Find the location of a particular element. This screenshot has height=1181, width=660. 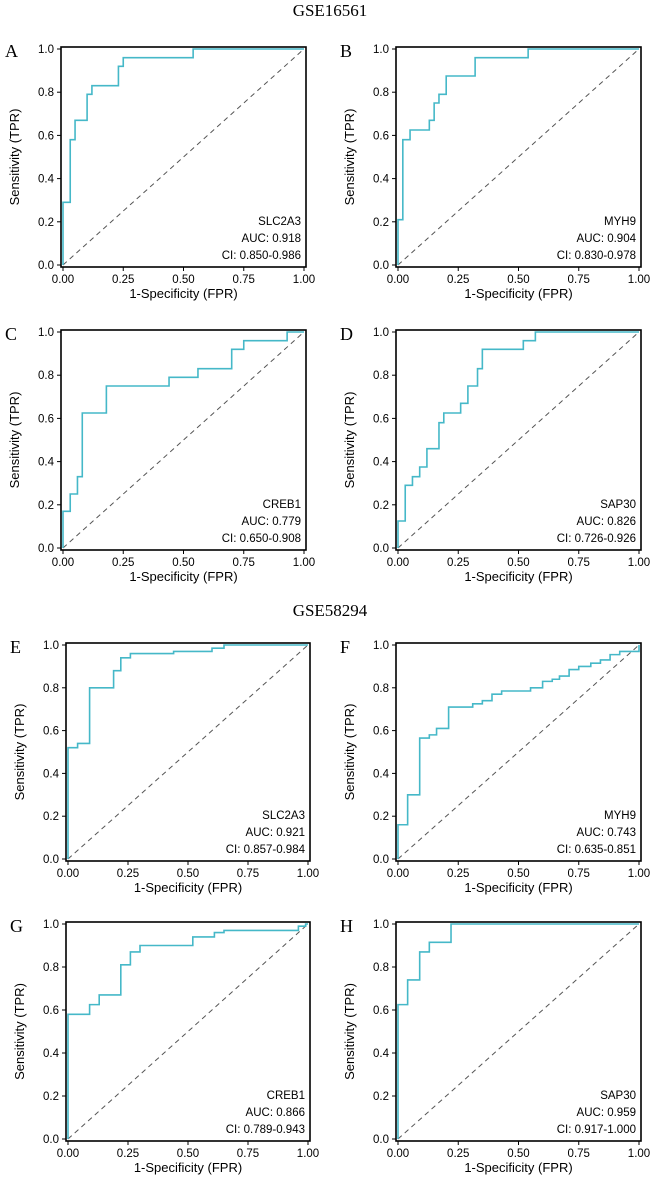

ci-label: CI: 0.635-0.851 is located at coordinates (596, 850).